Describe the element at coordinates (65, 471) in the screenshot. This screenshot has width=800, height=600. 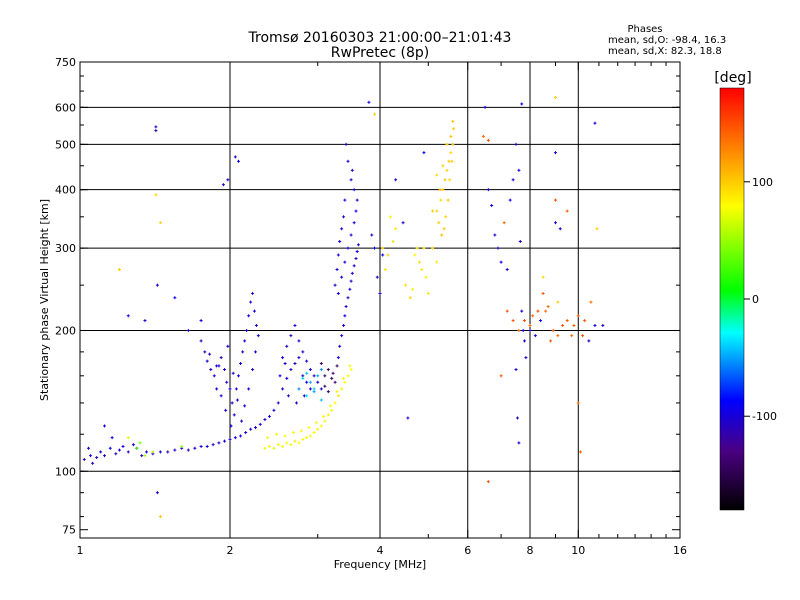
I see `y-tick-label: 100` at that location.